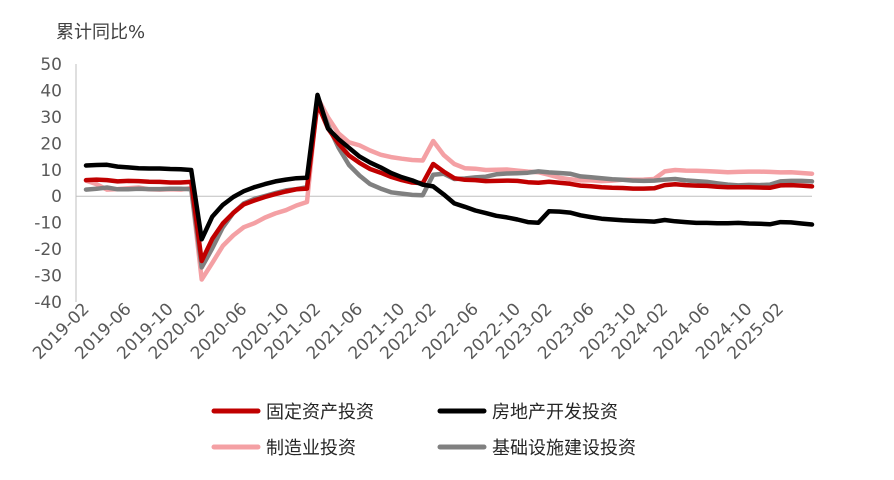  What do you see at coordinates (51, 91) in the screenshot?
I see `y-tick-label: 40` at bounding box center [51, 91].